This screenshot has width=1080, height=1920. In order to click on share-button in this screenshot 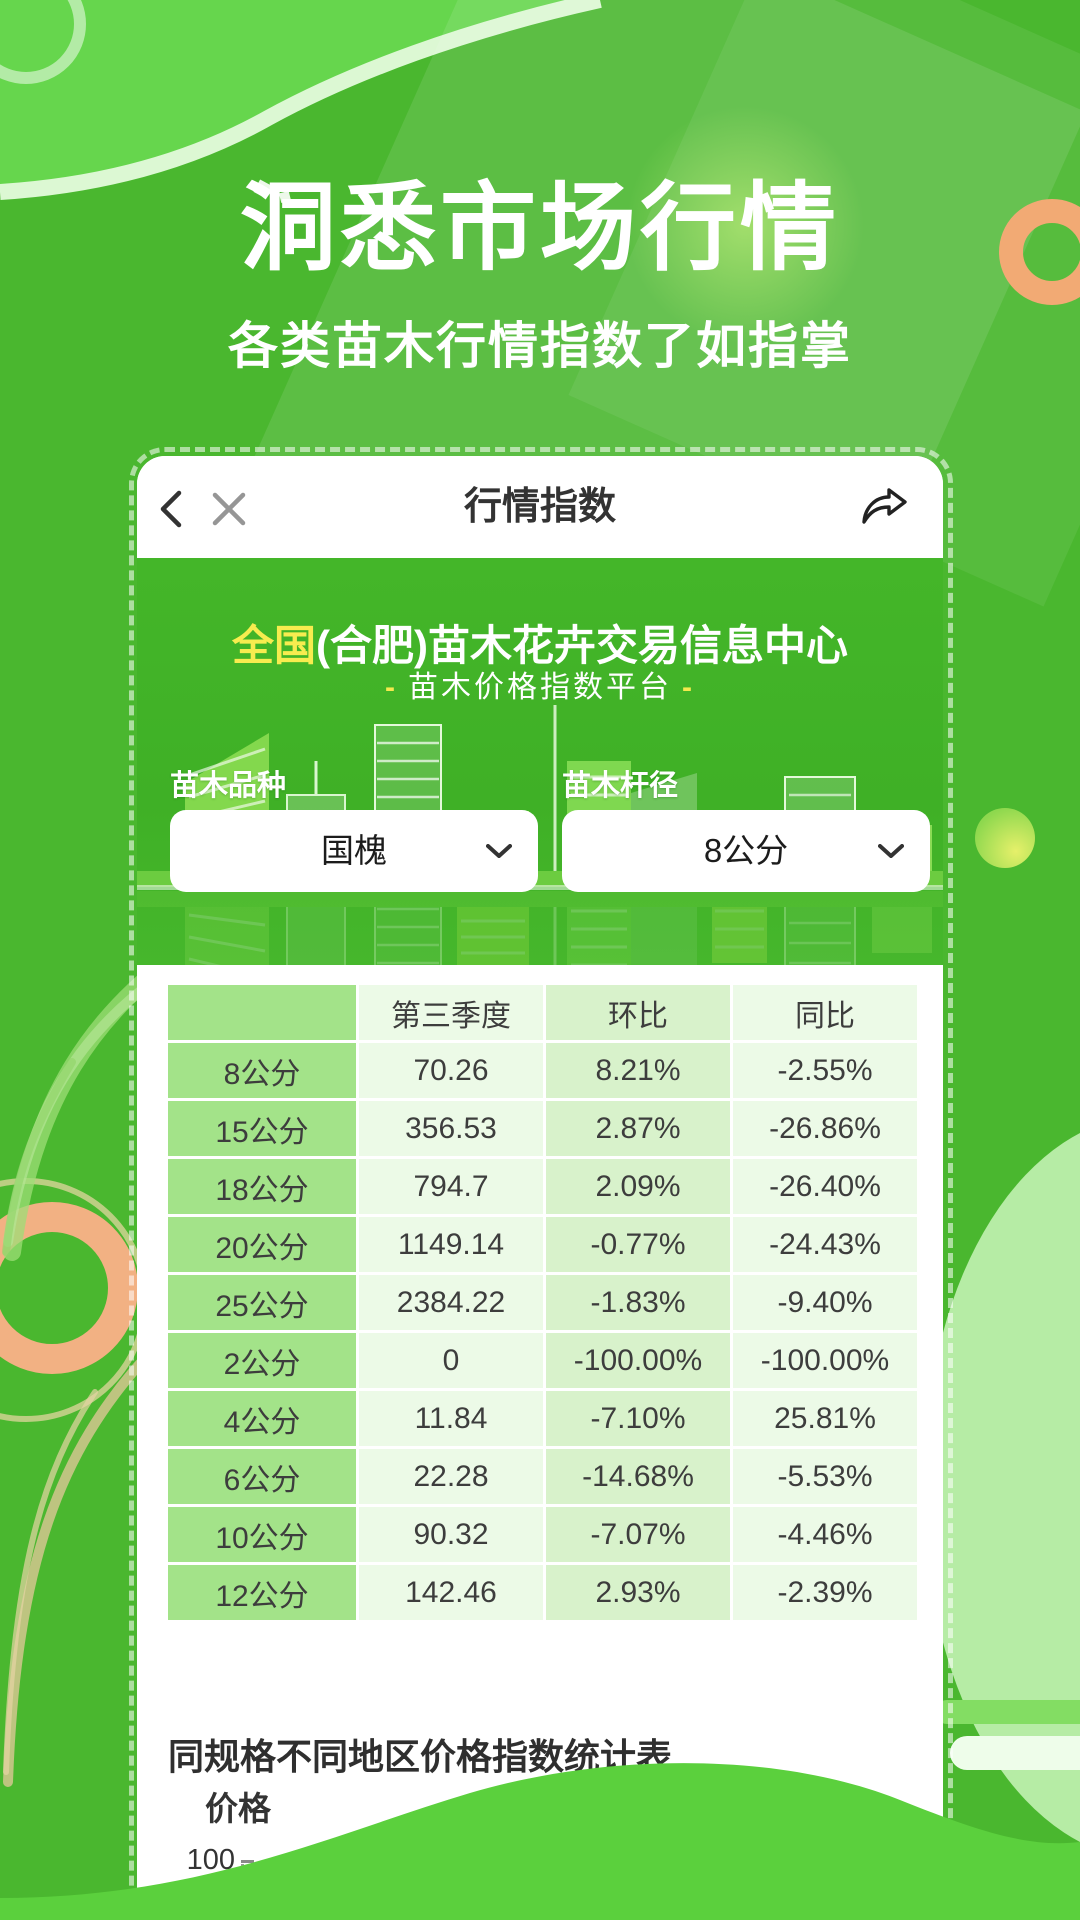, I will do `click(885, 506)`.